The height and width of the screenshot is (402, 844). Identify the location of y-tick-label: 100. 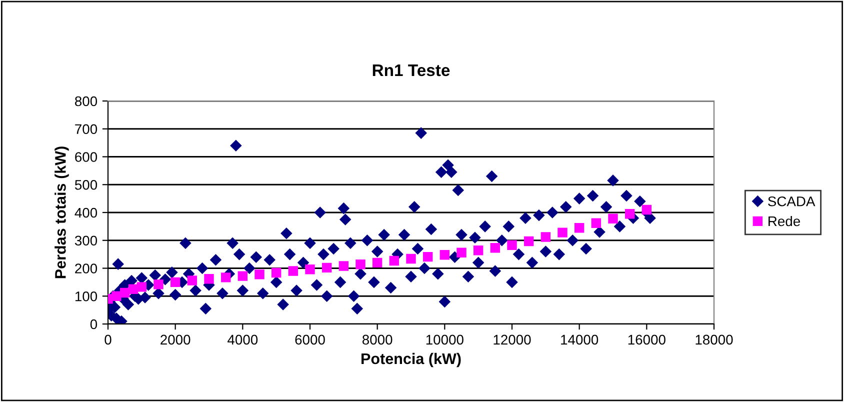
(86, 296).